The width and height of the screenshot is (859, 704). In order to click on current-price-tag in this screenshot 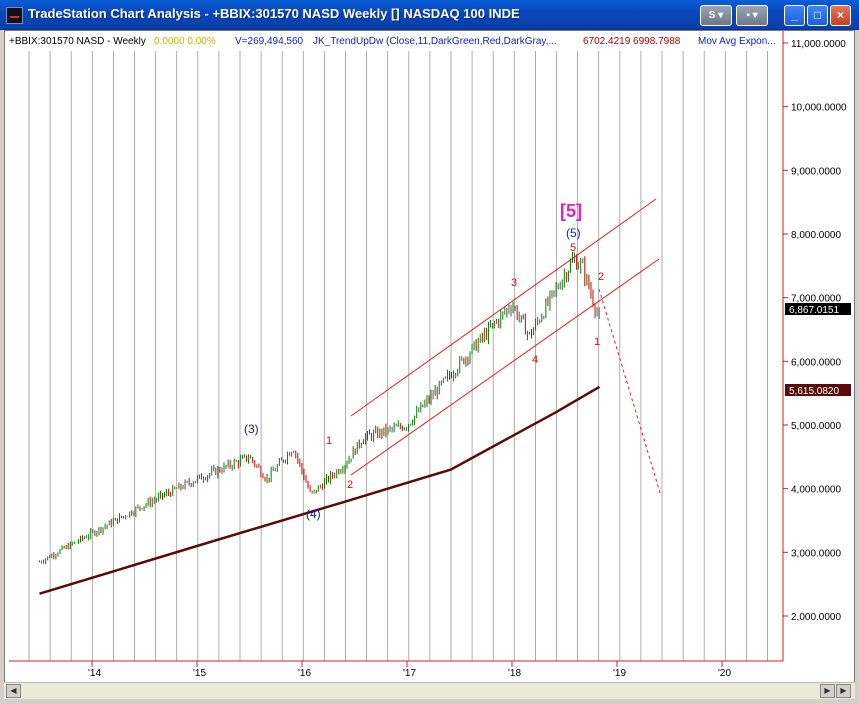, I will do `click(818, 309)`.